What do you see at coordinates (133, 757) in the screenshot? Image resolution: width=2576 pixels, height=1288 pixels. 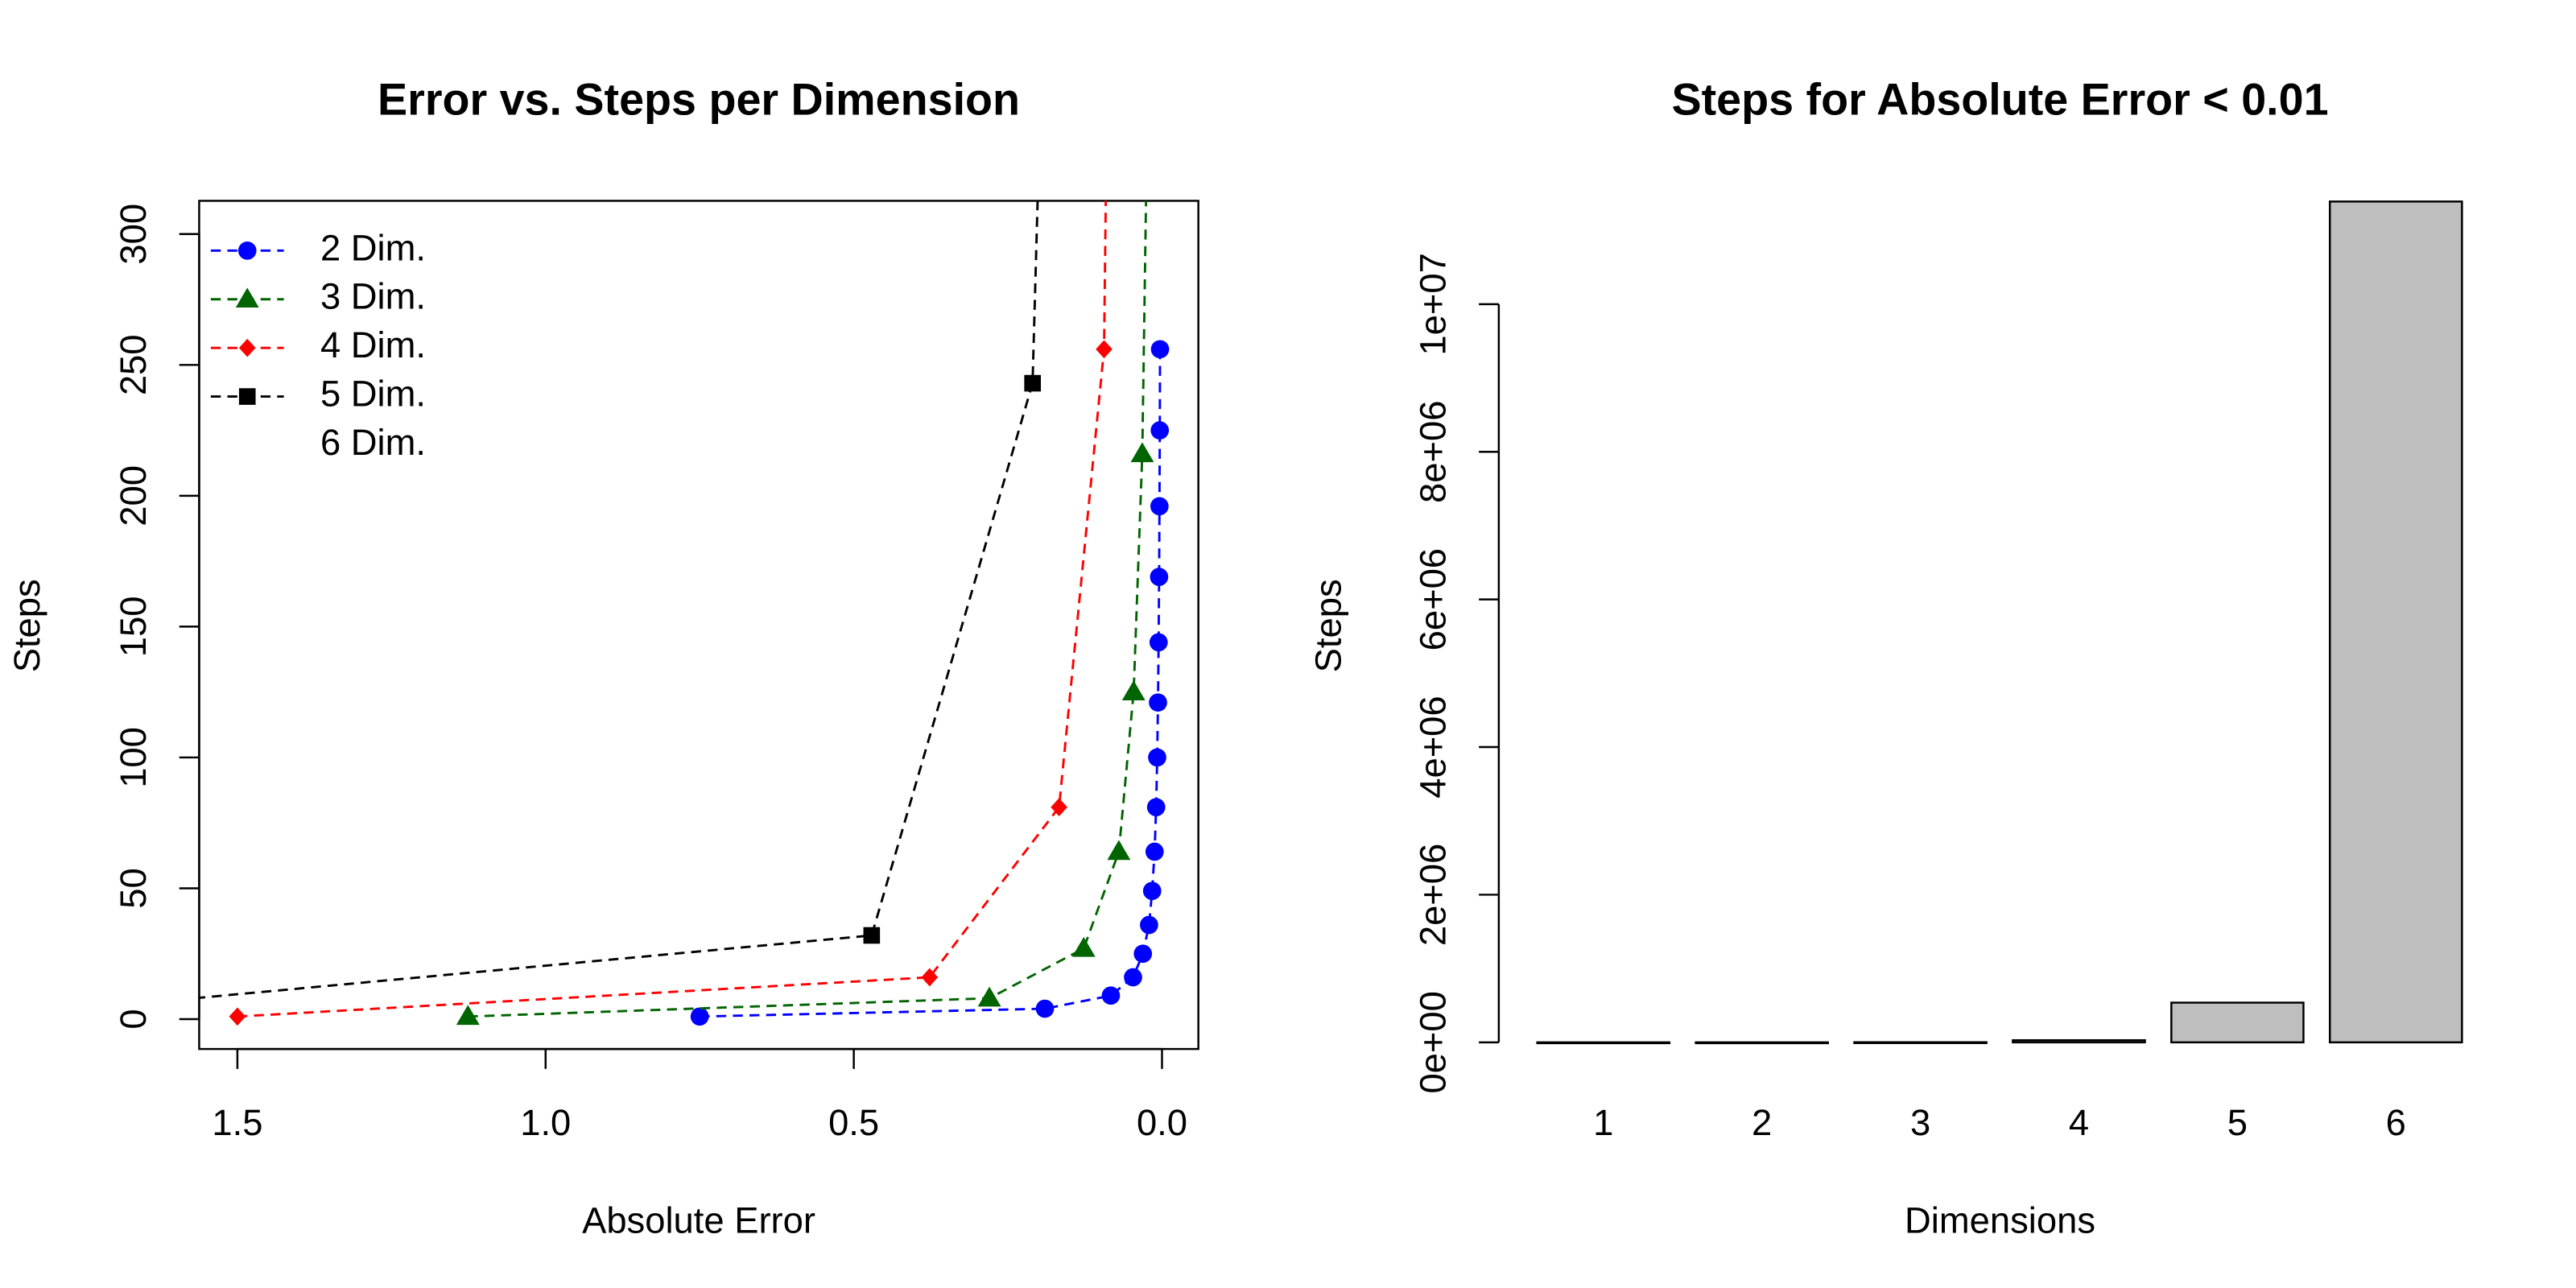 I see `y-tick-label: 100` at bounding box center [133, 757].